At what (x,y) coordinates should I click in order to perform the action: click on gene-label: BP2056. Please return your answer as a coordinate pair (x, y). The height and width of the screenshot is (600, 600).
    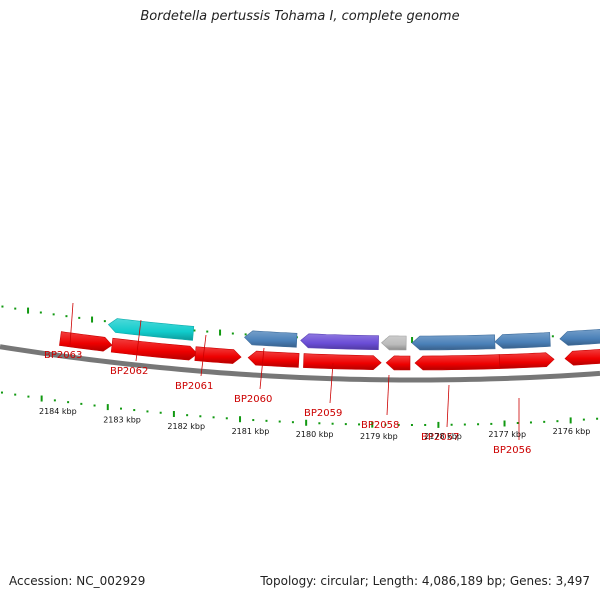
    Looking at the image, I should click on (512, 450).